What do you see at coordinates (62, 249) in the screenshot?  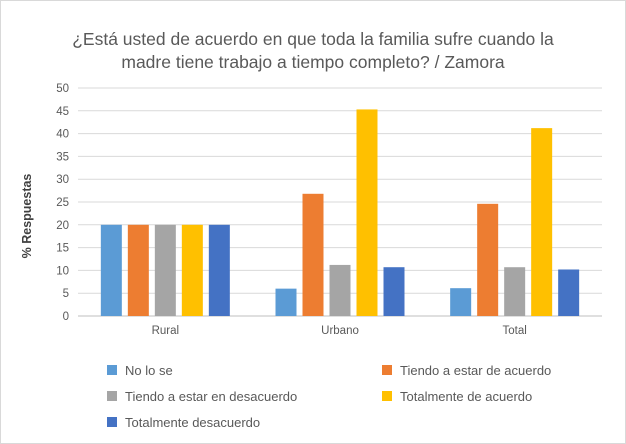 I see `y-tick-label: 15` at bounding box center [62, 249].